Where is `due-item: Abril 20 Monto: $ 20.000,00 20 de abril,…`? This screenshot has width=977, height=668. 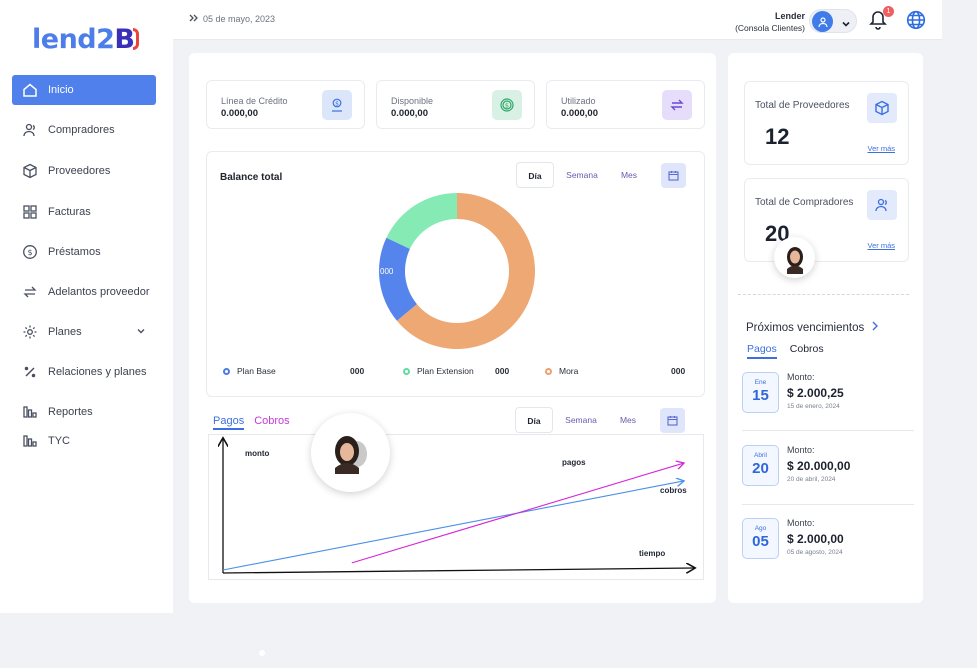
due-item: Abril 20 Monto: $ 20.000,00 20 de abril,… is located at coordinates (828, 472).